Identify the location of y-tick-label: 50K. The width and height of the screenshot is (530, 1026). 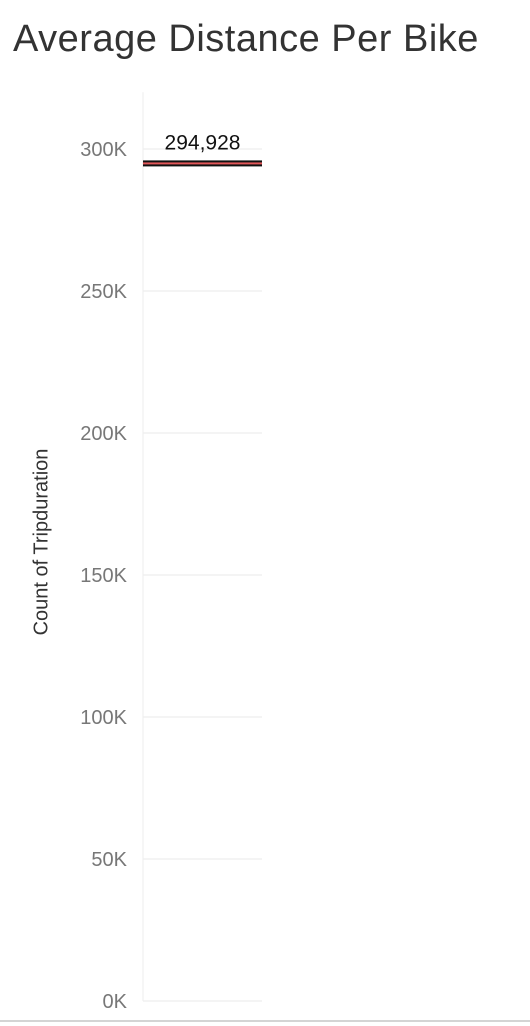
(109, 860).